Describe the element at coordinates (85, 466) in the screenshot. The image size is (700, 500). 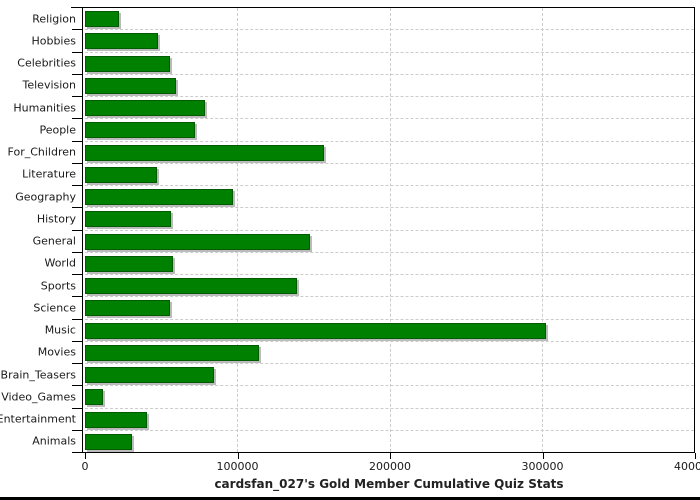
I see `x-axis-tick-label: 0` at that location.